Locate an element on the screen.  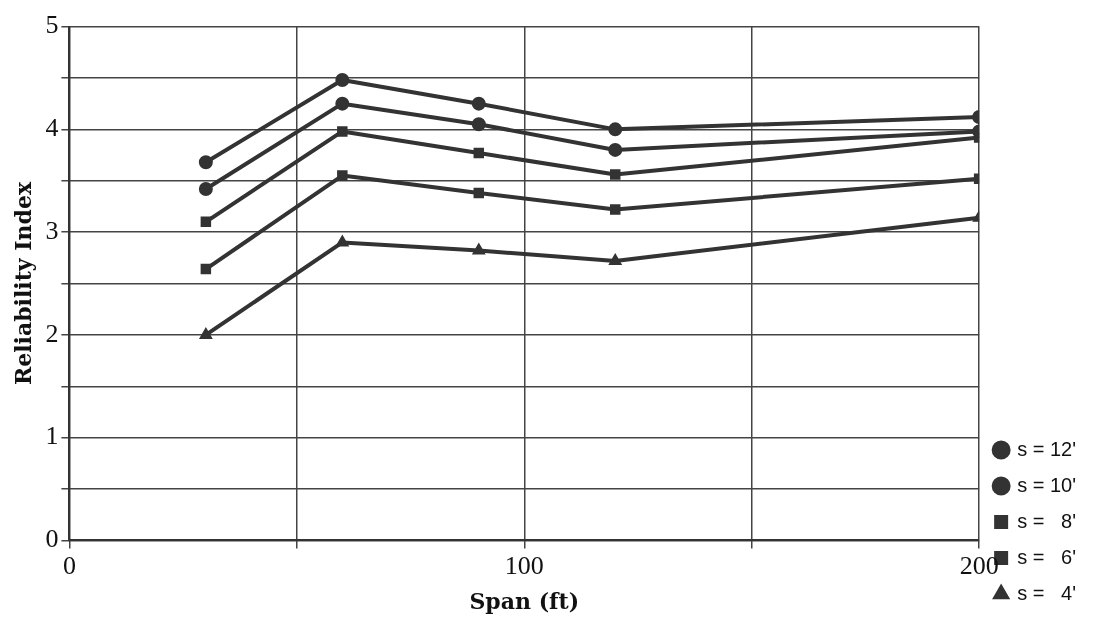
legend-label: s = 4' is located at coordinates (1046, 592).